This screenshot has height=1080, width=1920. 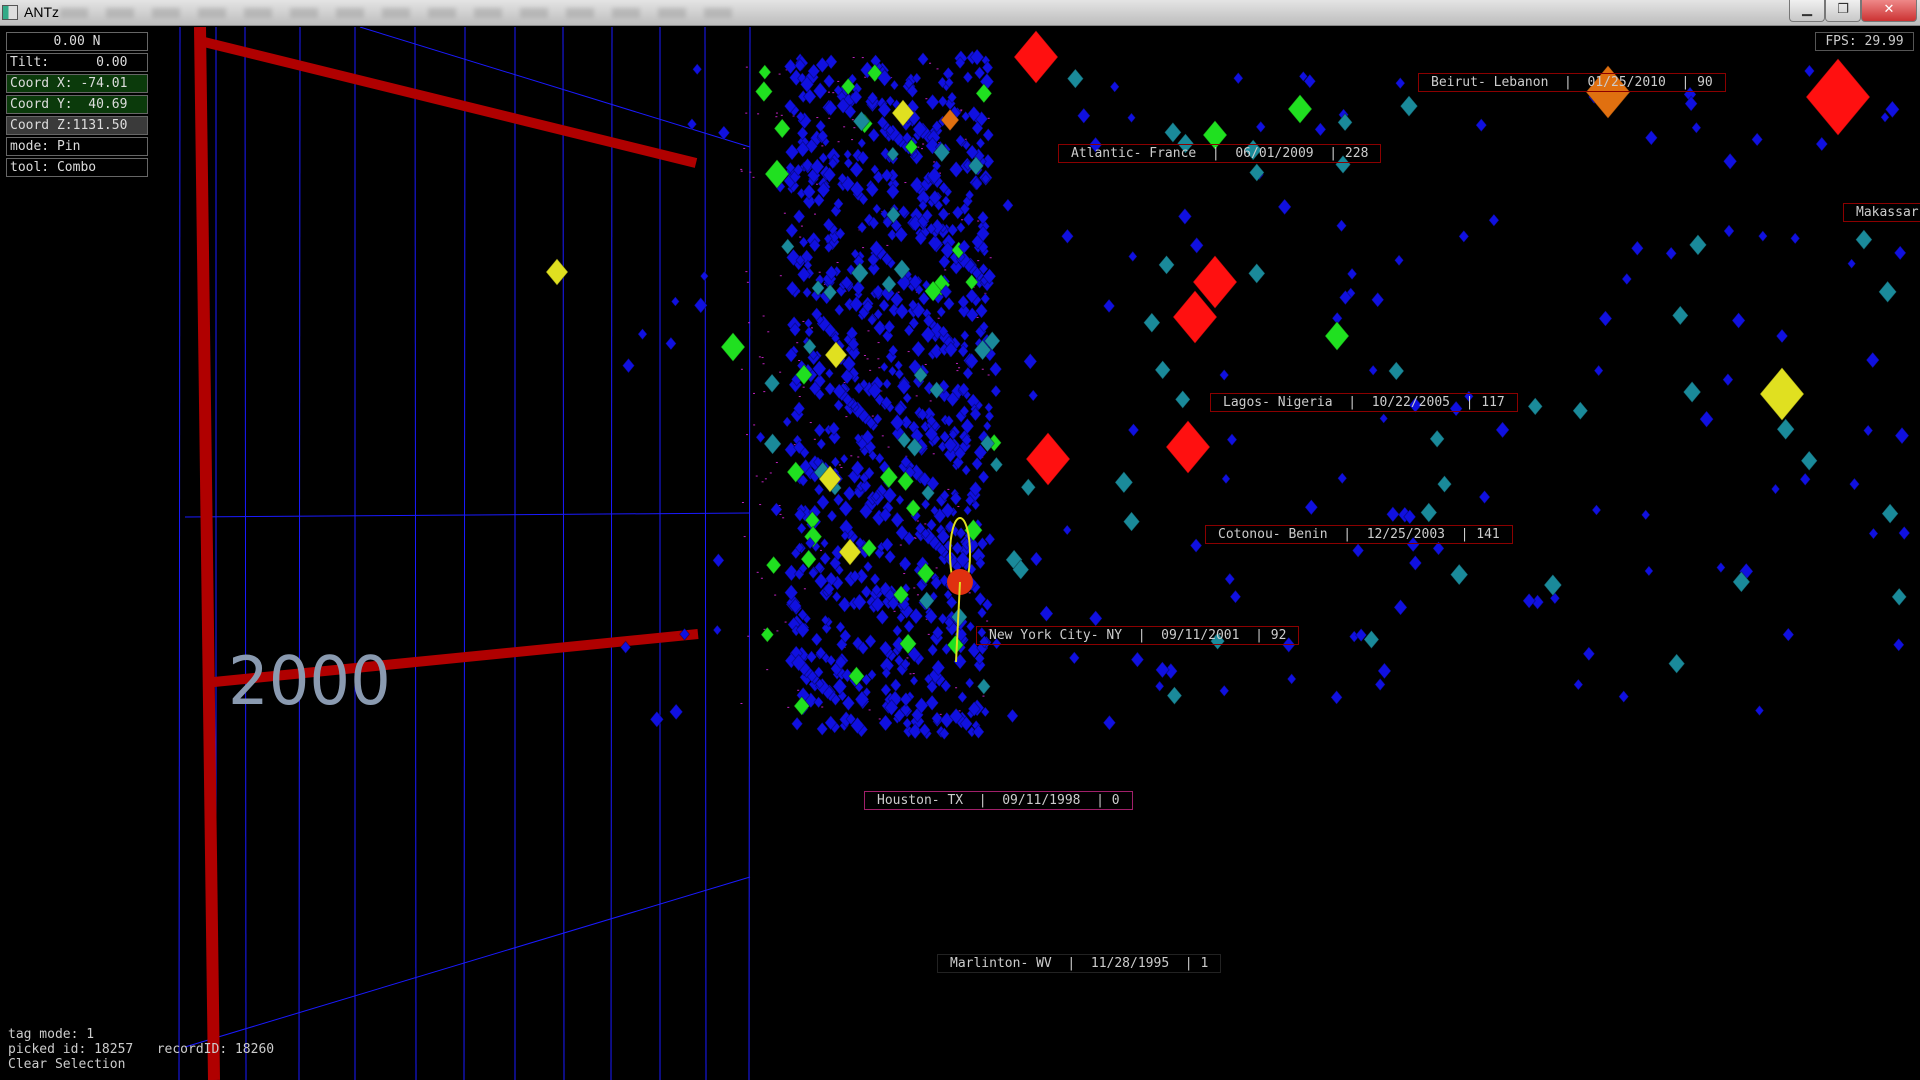 What do you see at coordinates (400, 13) in the screenshot?
I see `menu-bar` at bounding box center [400, 13].